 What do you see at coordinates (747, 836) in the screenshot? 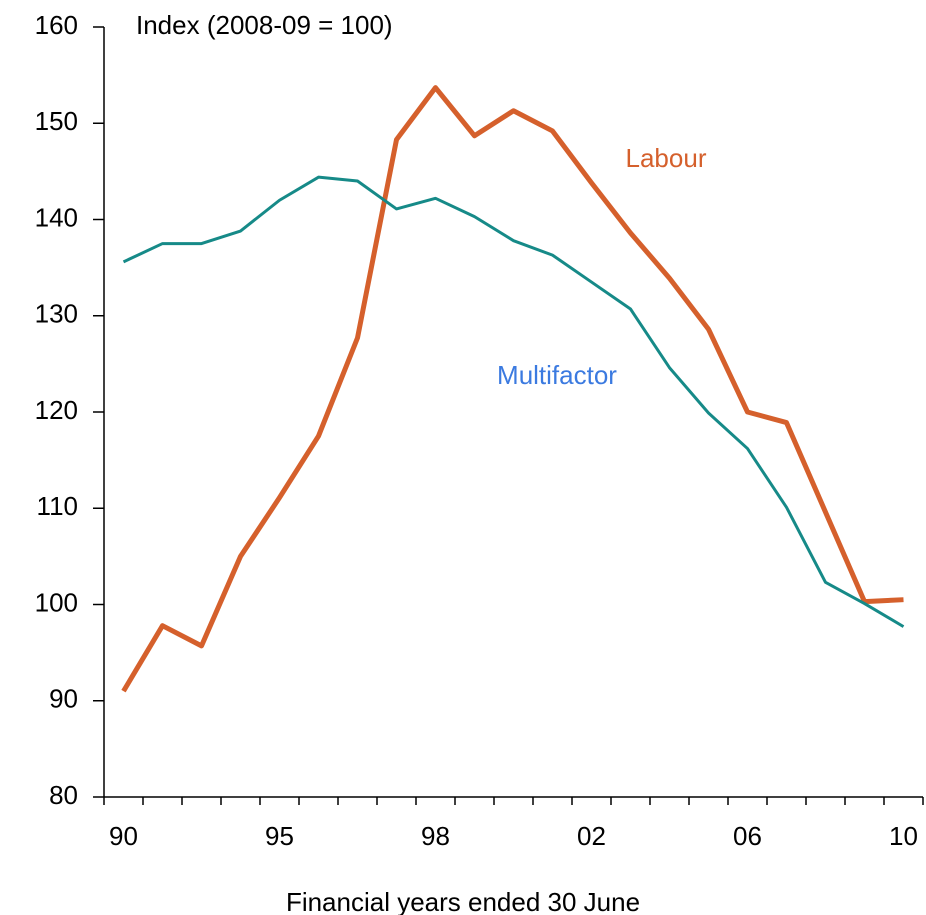
I see `x-tick-label: 06` at bounding box center [747, 836].